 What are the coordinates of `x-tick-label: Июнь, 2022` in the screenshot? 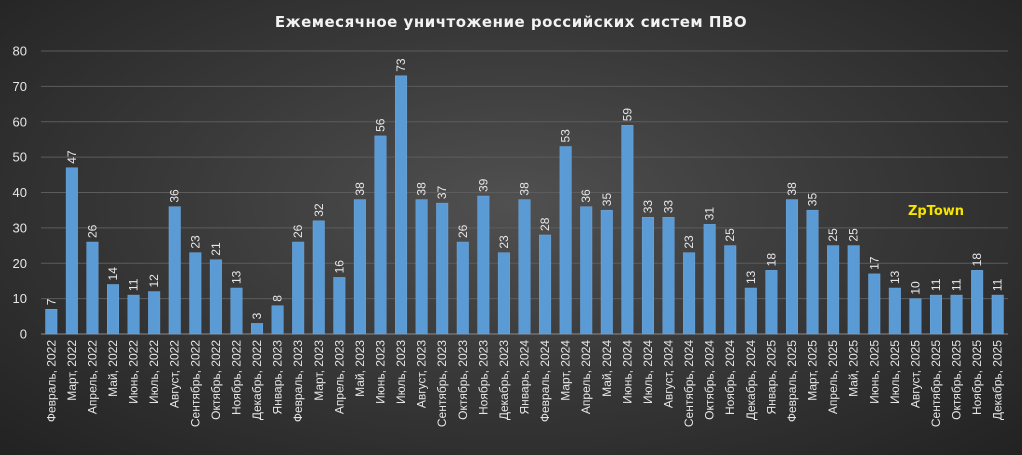 It's located at (134, 372).